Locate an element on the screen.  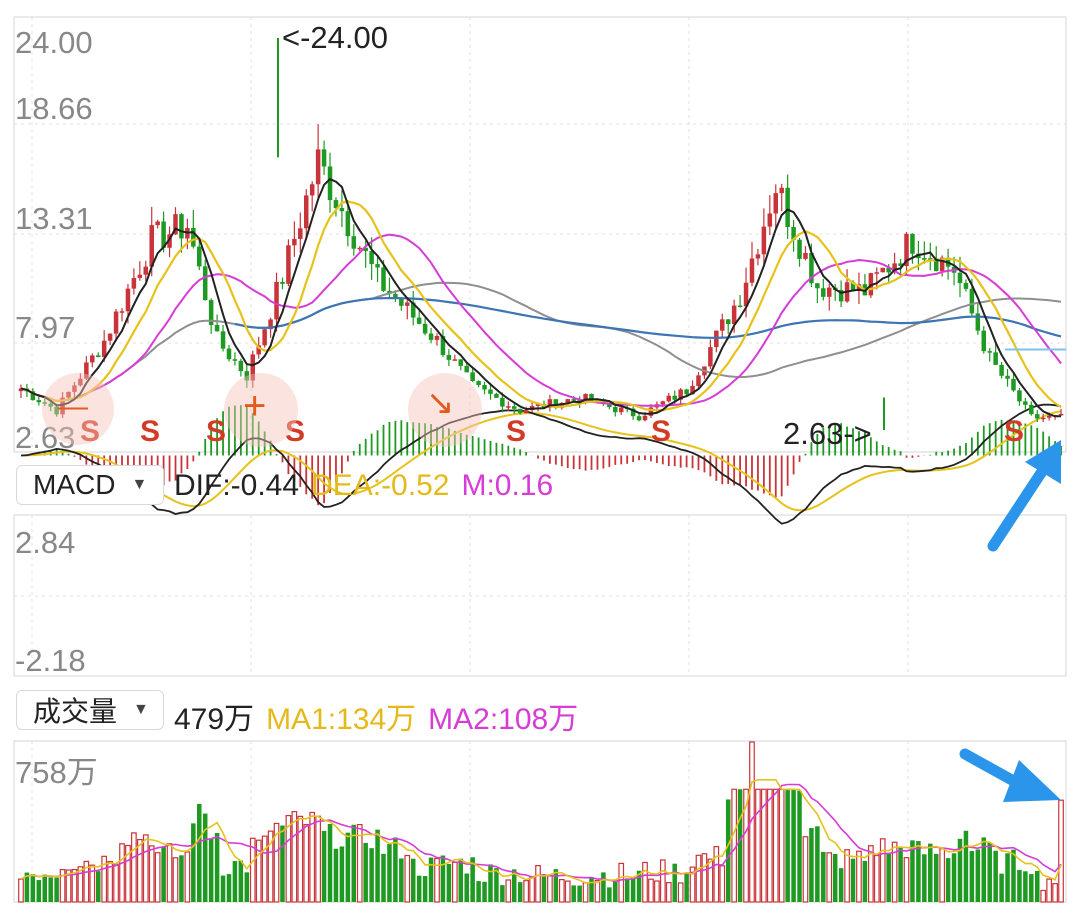
macd-values: DIF:-0.44 DEA:-0.52 M:0.16 is located at coordinates (363, 486).